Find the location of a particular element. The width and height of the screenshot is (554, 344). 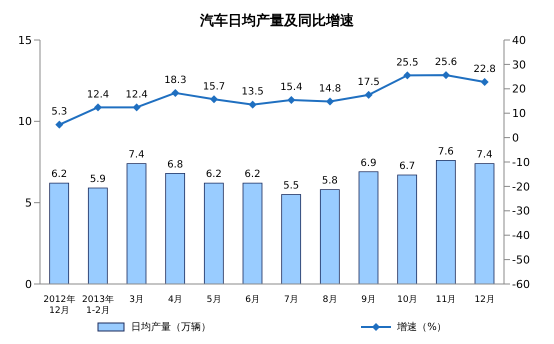

data-label: 6.9 is located at coordinates (368, 163).